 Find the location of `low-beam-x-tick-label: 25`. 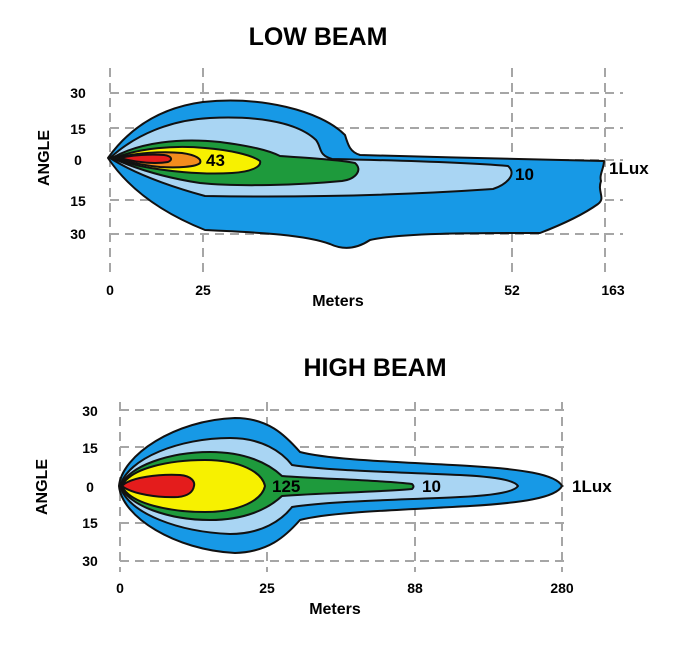

low-beam-x-tick-label: 25 is located at coordinates (203, 290).